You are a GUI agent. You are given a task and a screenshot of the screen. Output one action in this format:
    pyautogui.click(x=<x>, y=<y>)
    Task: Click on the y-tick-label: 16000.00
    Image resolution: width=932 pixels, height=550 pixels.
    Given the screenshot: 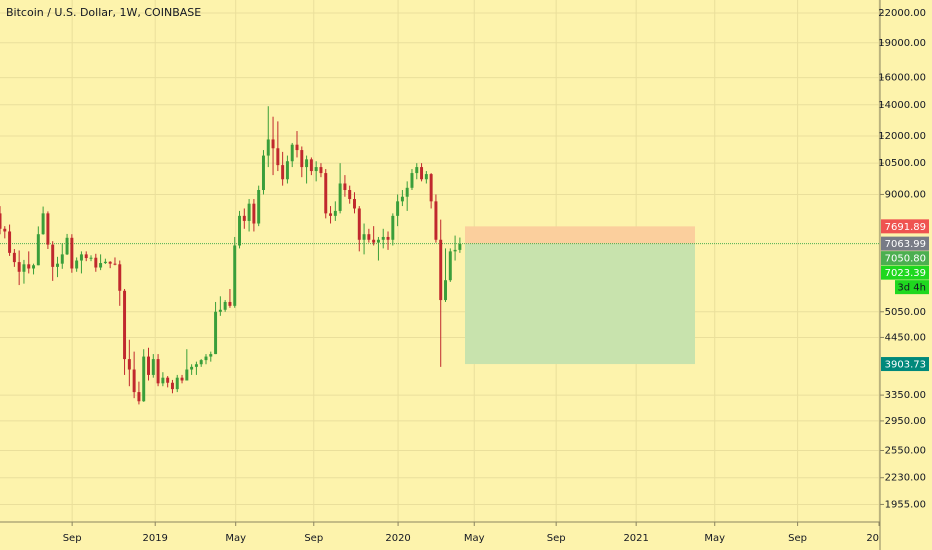 What is the action you would take?
    pyautogui.click(x=902, y=78)
    